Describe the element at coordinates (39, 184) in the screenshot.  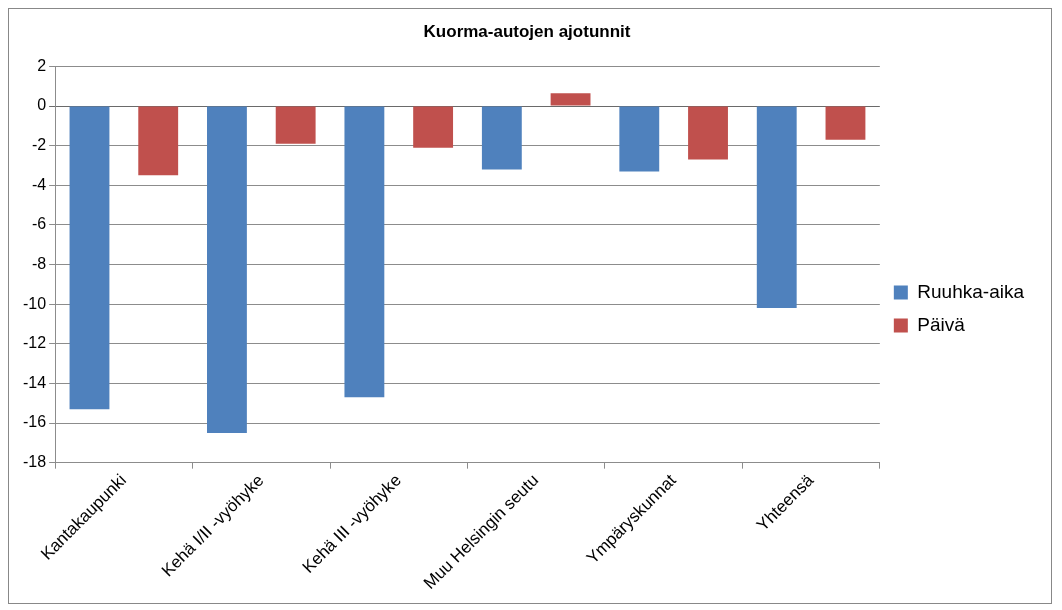
I see `y-tick-label: -4` at that location.